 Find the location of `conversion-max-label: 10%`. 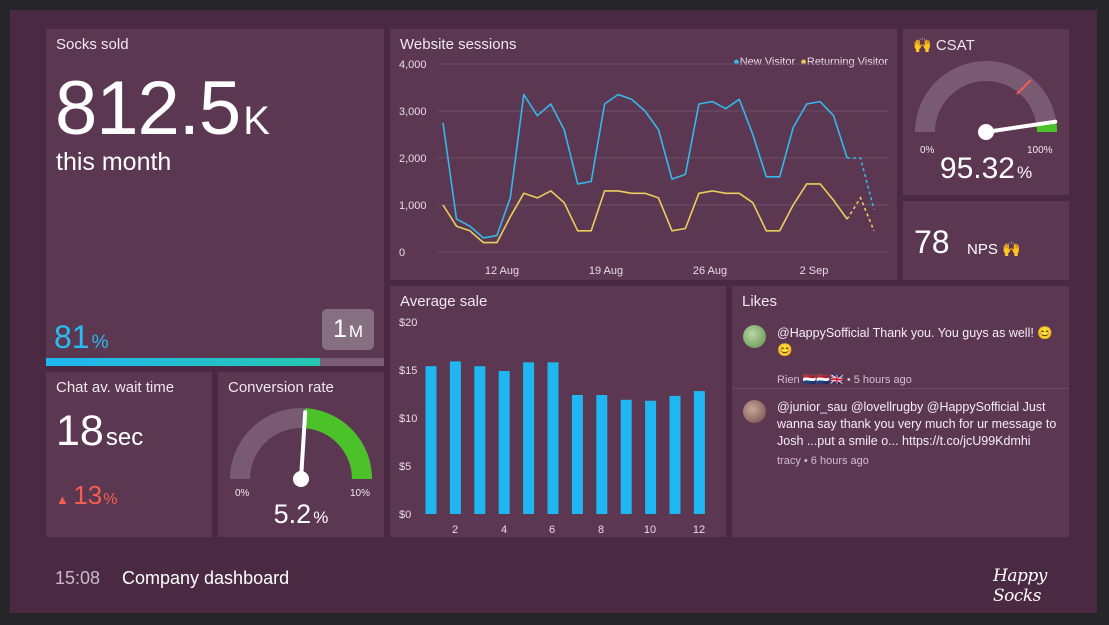

conversion-max-label: 10% is located at coordinates (360, 493).